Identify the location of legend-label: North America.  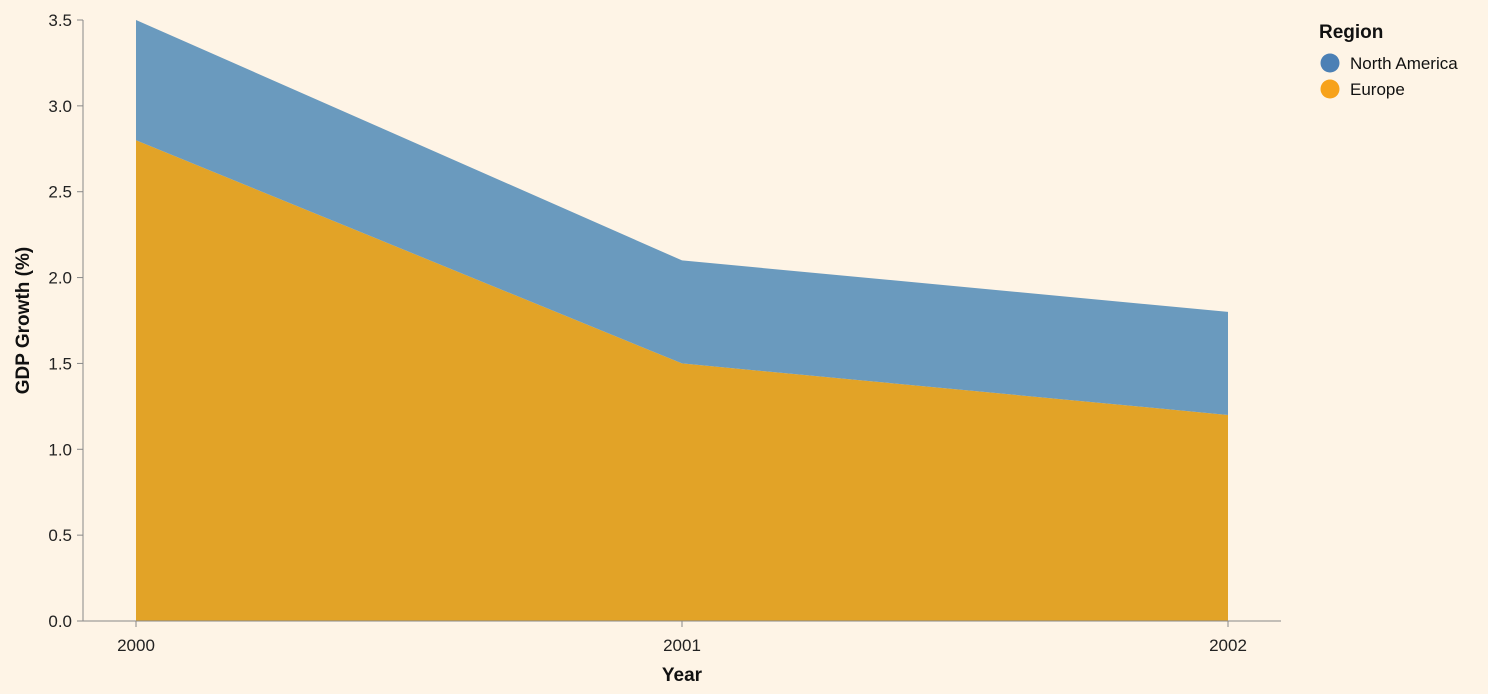
(1404, 63).